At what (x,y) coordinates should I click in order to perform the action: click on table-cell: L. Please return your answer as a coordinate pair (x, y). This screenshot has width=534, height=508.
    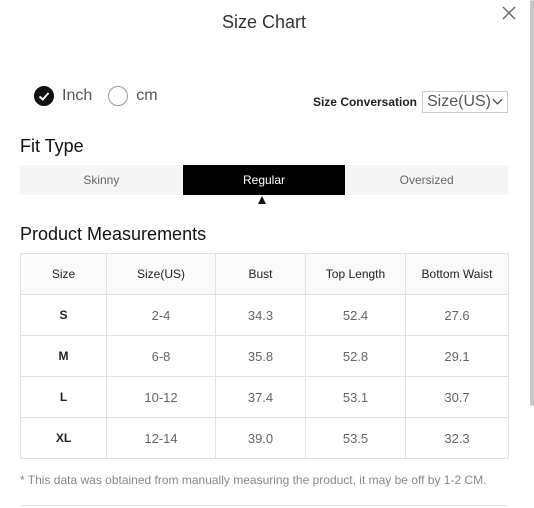
    Looking at the image, I should click on (63, 397).